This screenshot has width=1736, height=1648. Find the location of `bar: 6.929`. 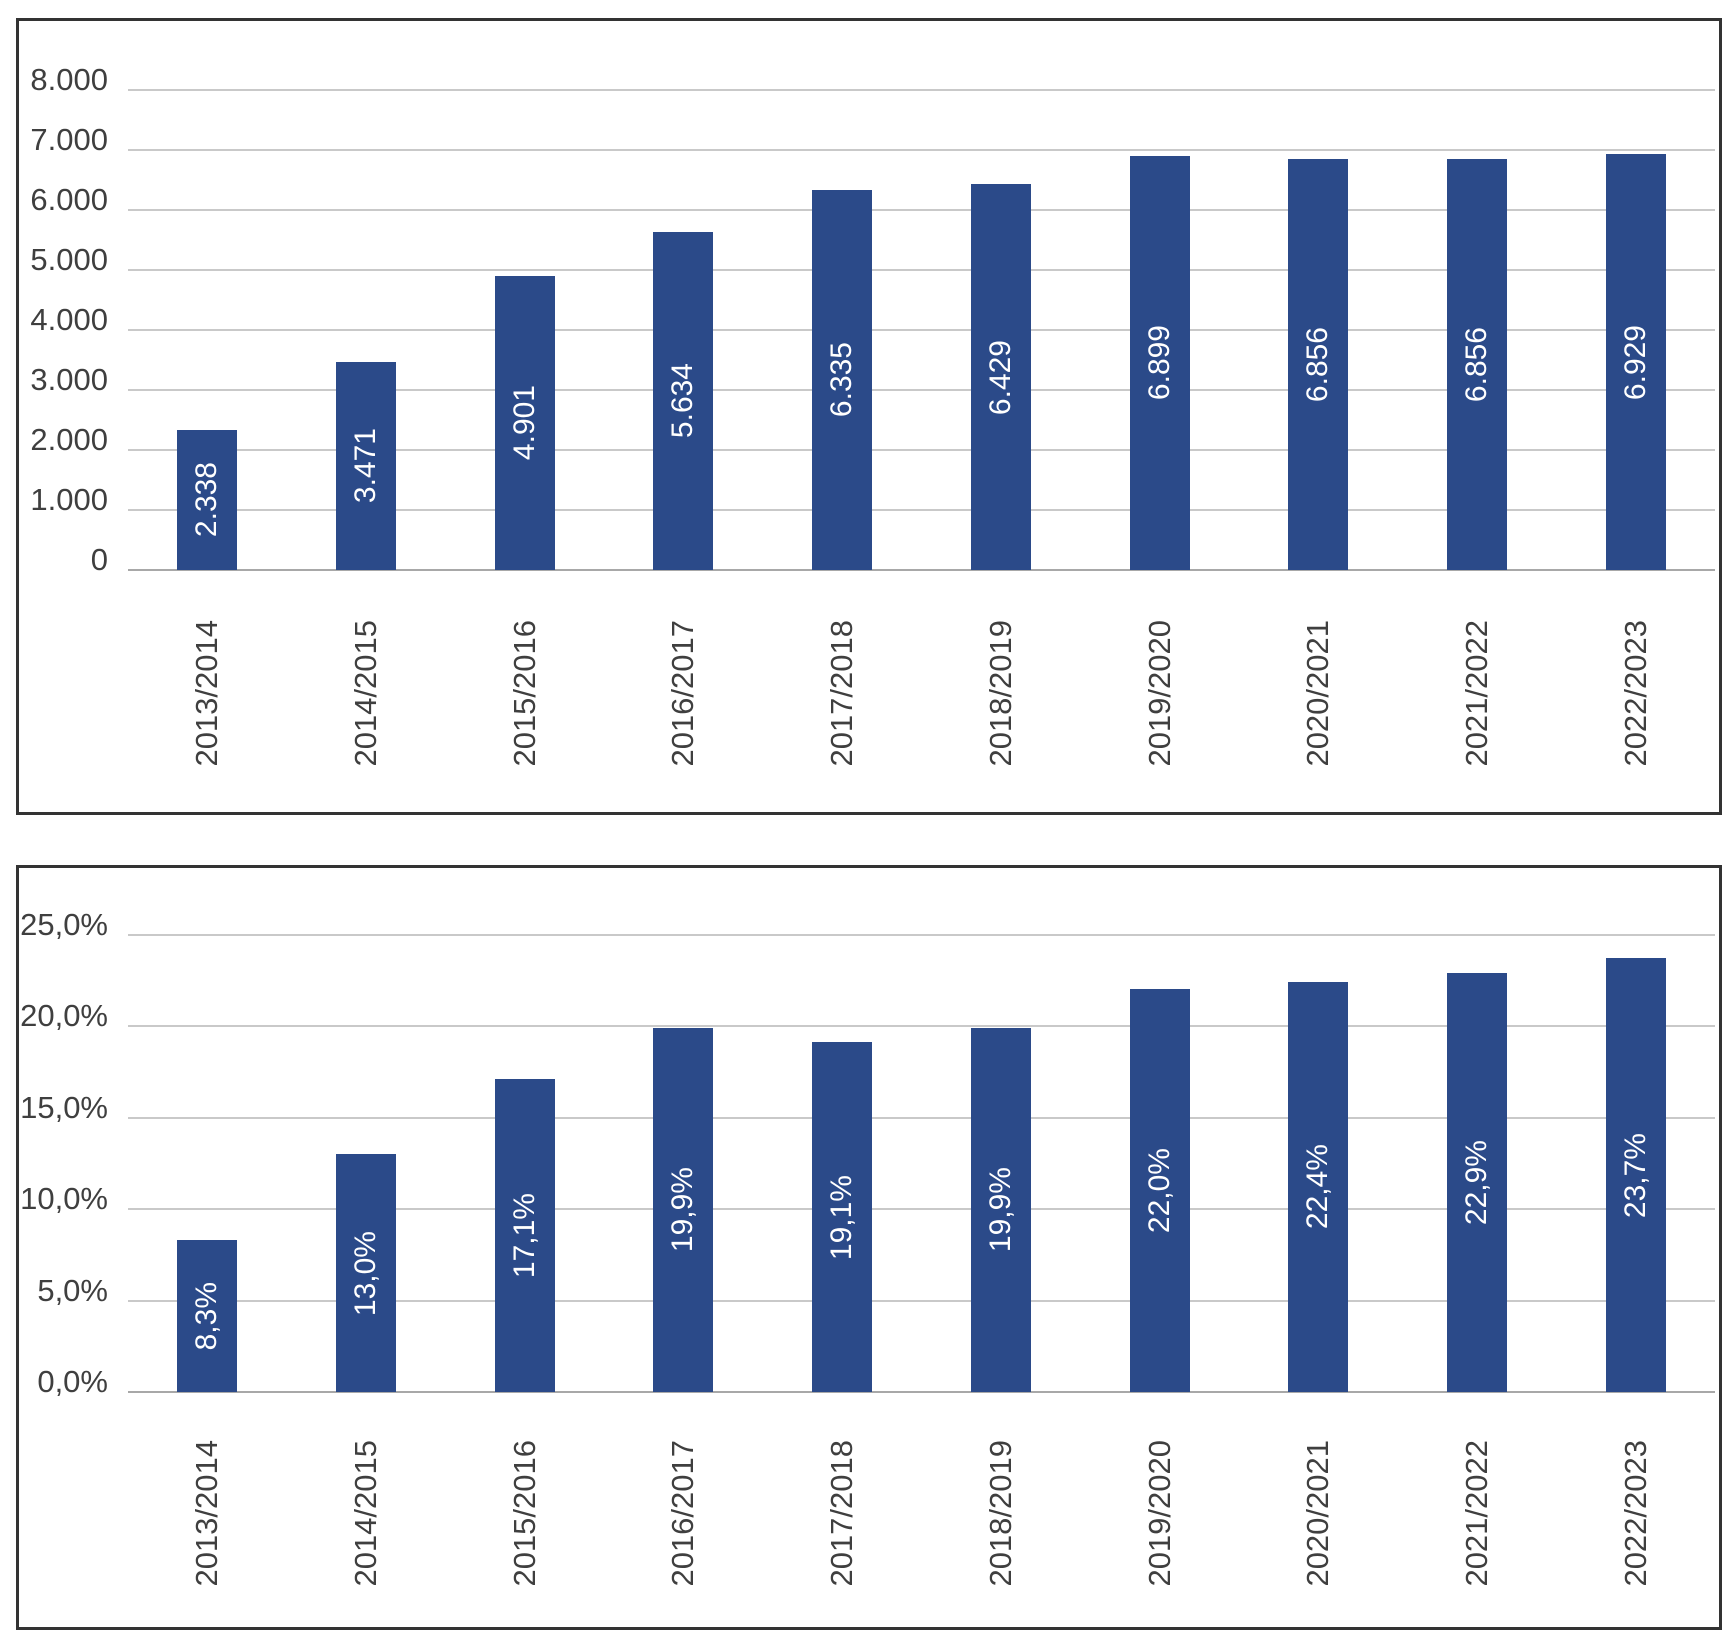

bar: 6.929 is located at coordinates (1635, 362).